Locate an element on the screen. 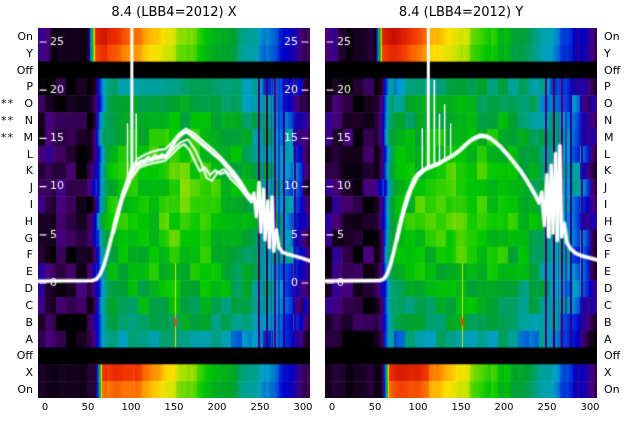 This screenshot has width=640, height=440. row-label: X is located at coordinates (620, 372).